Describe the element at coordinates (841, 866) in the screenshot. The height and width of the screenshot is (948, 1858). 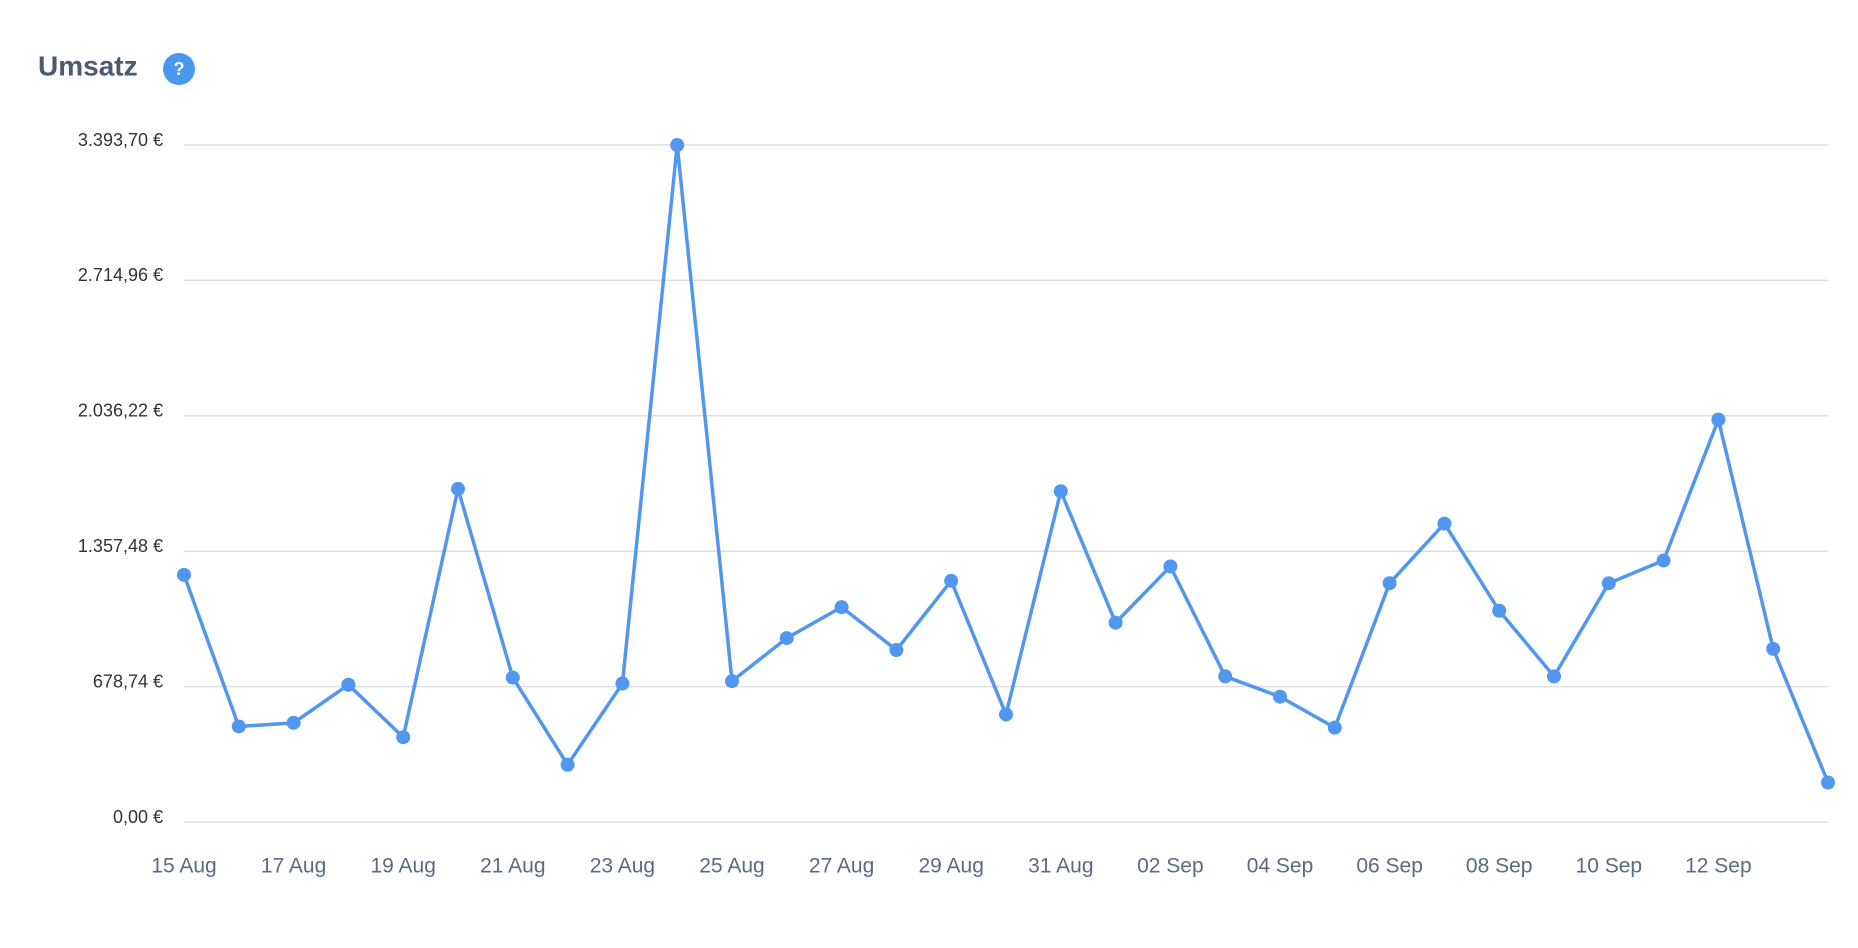
I see `x-tick-label: 27 Aug` at that location.